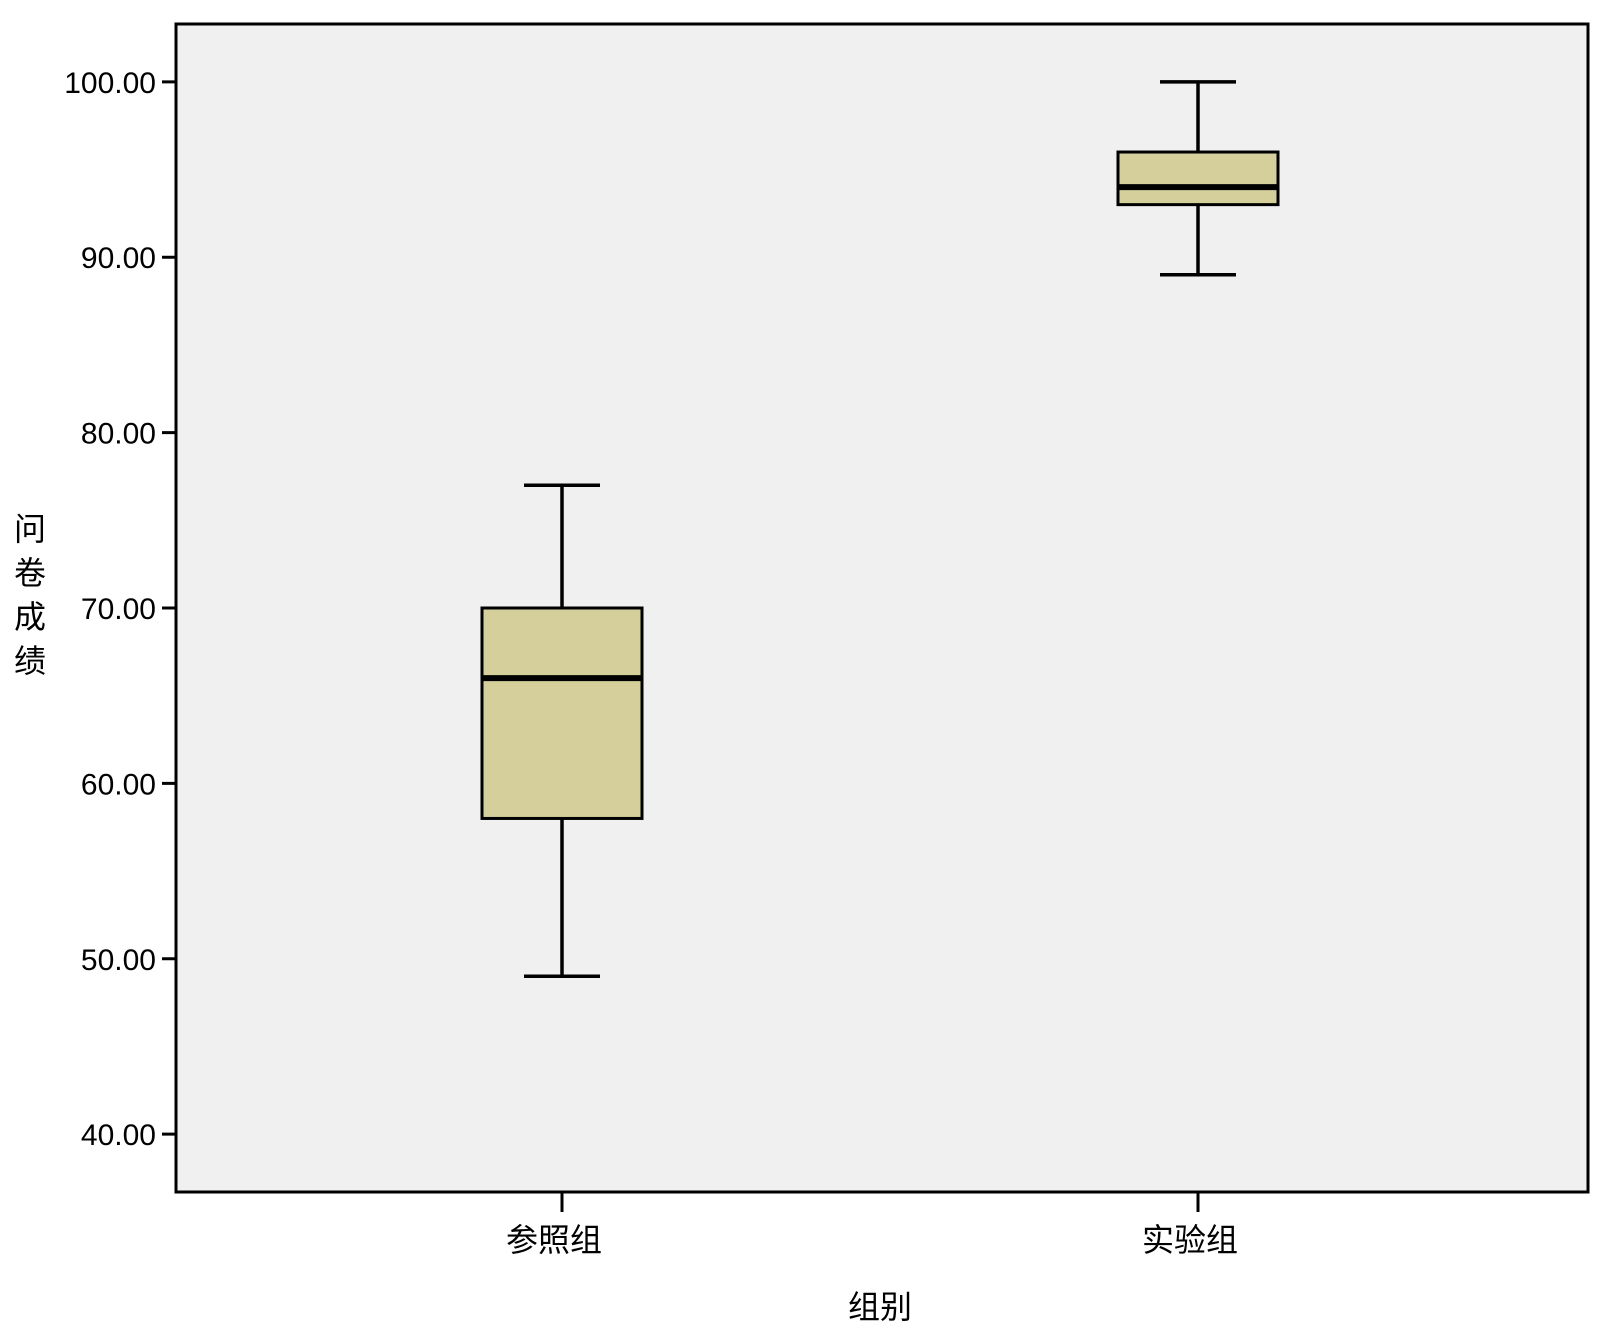 The height and width of the screenshot is (1331, 1600). I want to click on y-tick-label-5: 90.00, so click(118, 258).